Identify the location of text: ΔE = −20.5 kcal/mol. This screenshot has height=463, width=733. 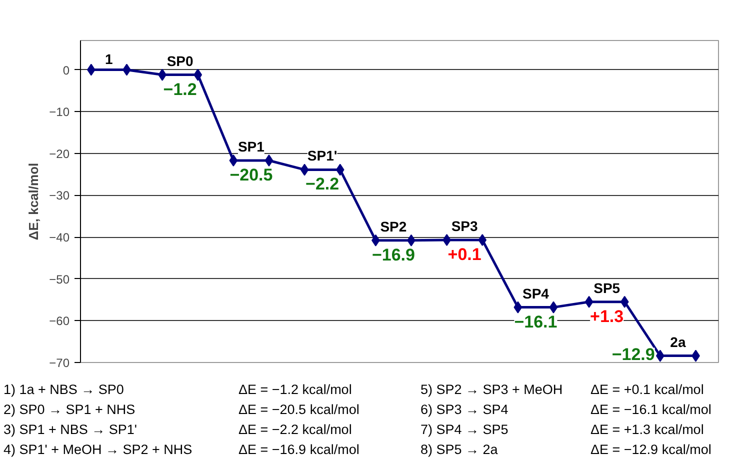
(299, 409).